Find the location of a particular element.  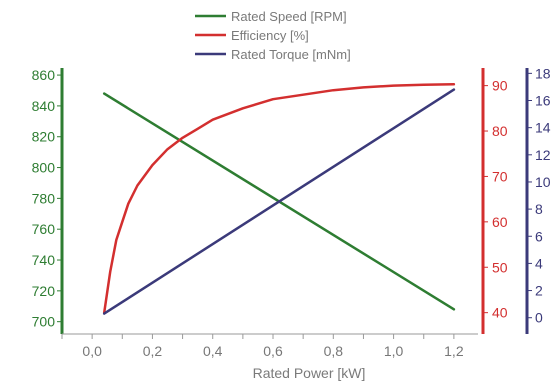

y-tick-label-left: 740 is located at coordinates (44, 260).